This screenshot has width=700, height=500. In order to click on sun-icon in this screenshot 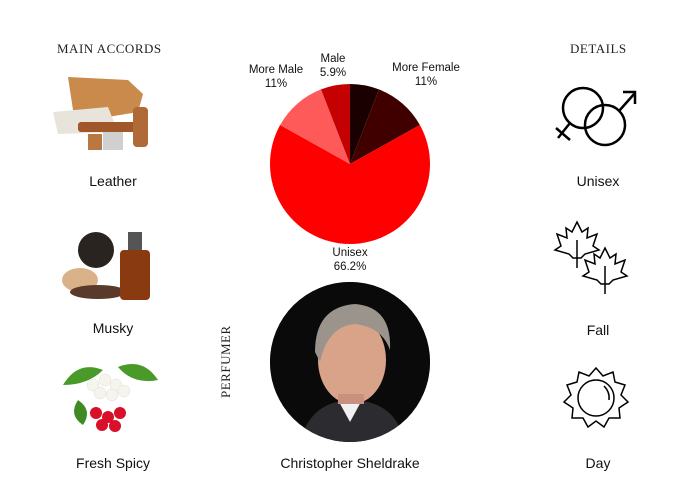, I will do `click(596, 398)`.